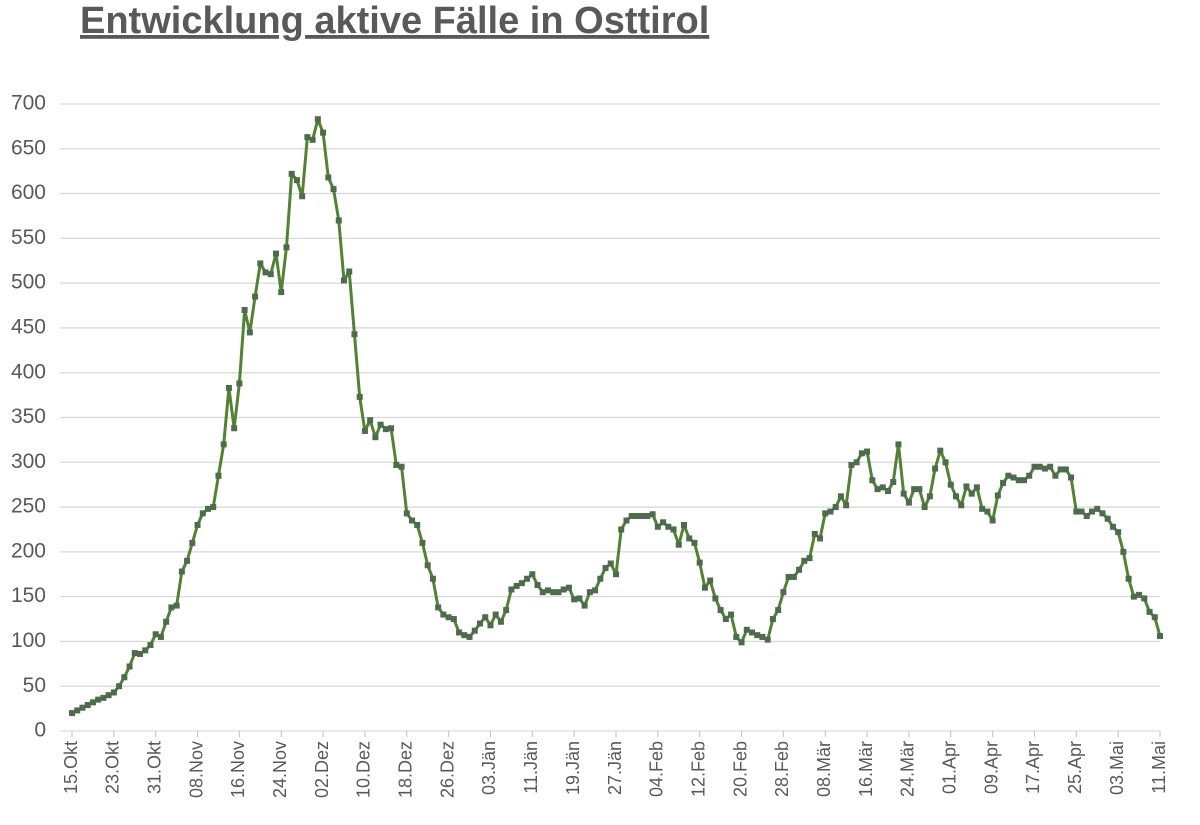 The width and height of the screenshot is (1200, 825). Describe the element at coordinates (40, 730) in the screenshot. I see `y-tick-label: 0` at that location.